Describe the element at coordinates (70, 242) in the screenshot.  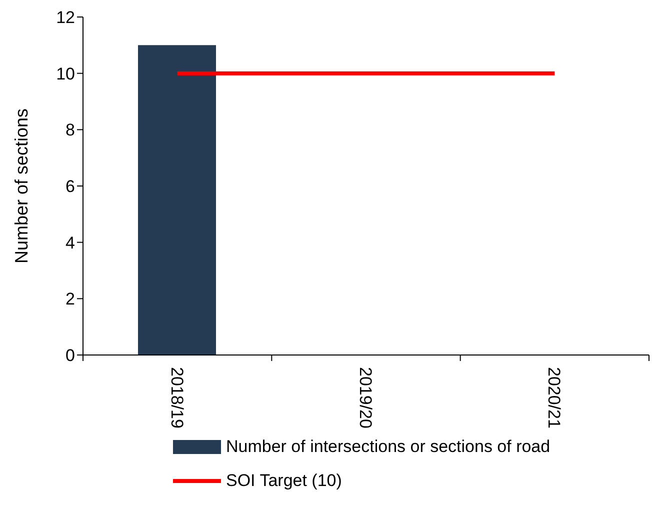
I see `y-tick-label: 4` at that location.